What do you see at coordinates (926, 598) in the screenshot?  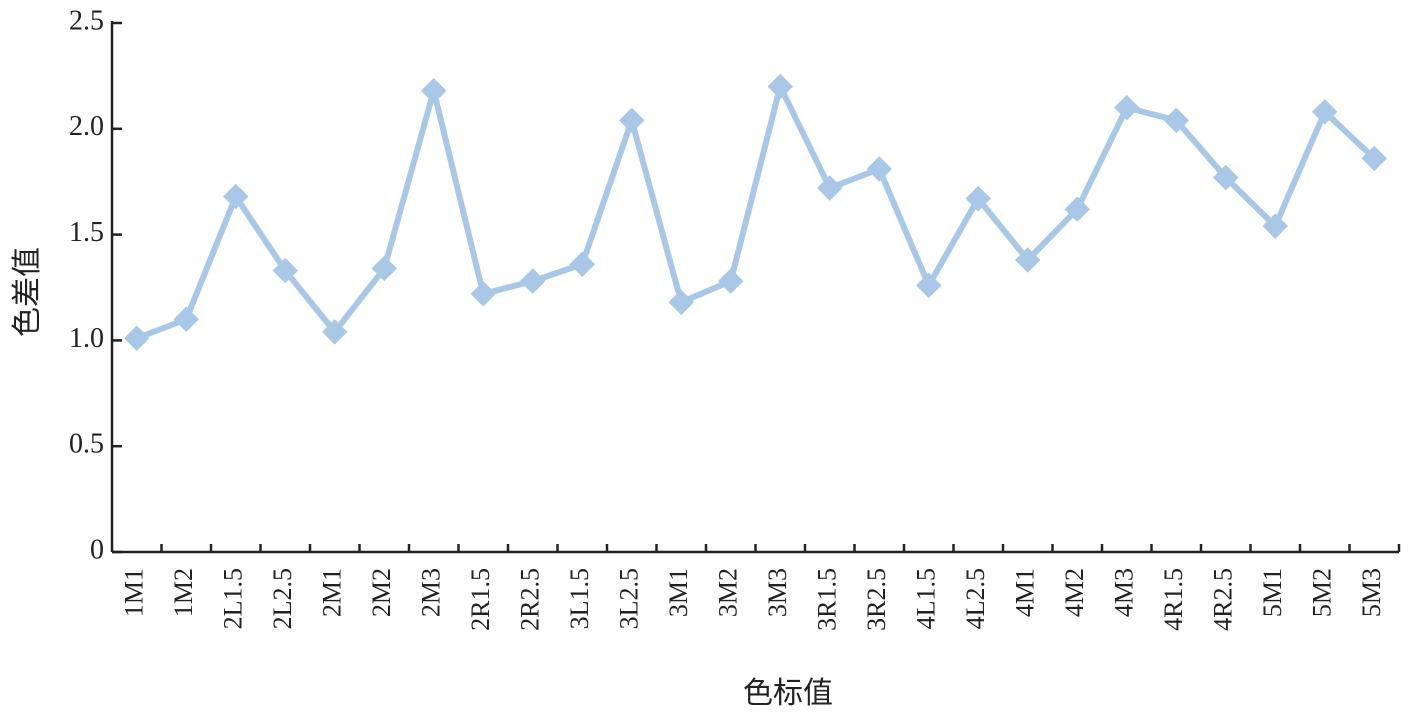 I see `x-tick-label: 4L1.5` at bounding box center [926, 598].